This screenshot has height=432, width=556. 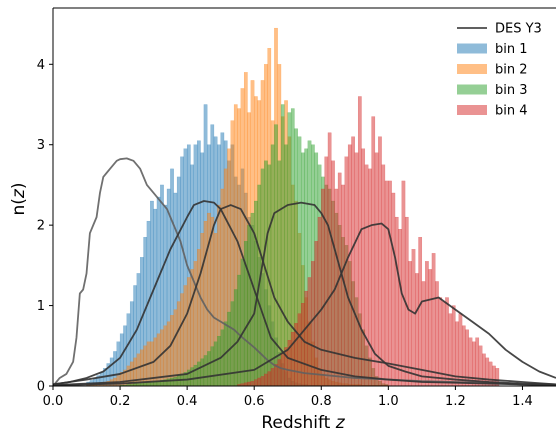 I want to click on y-tick-label: 1, so click(x=41, y=306).